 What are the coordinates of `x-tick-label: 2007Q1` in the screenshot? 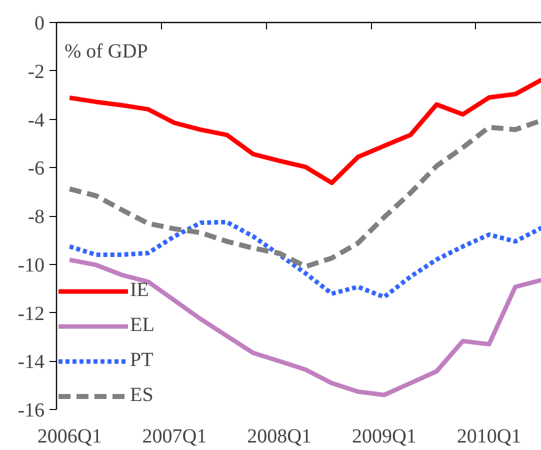 It's located at (174, 437).